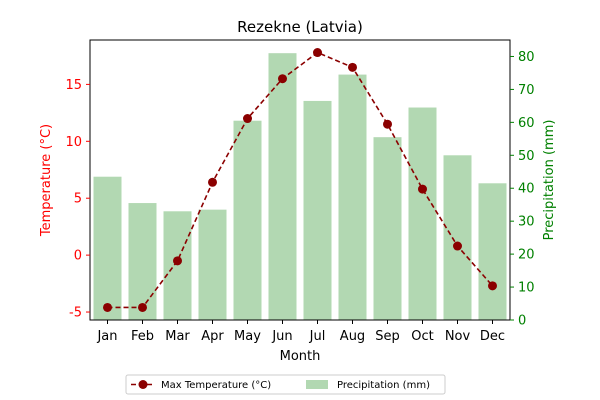 The image size is (600, 400). What do you see at coordinates (281, 336) in the screenshot?
I see `x-tick-label: Jun` at bounding box center [281, 336].